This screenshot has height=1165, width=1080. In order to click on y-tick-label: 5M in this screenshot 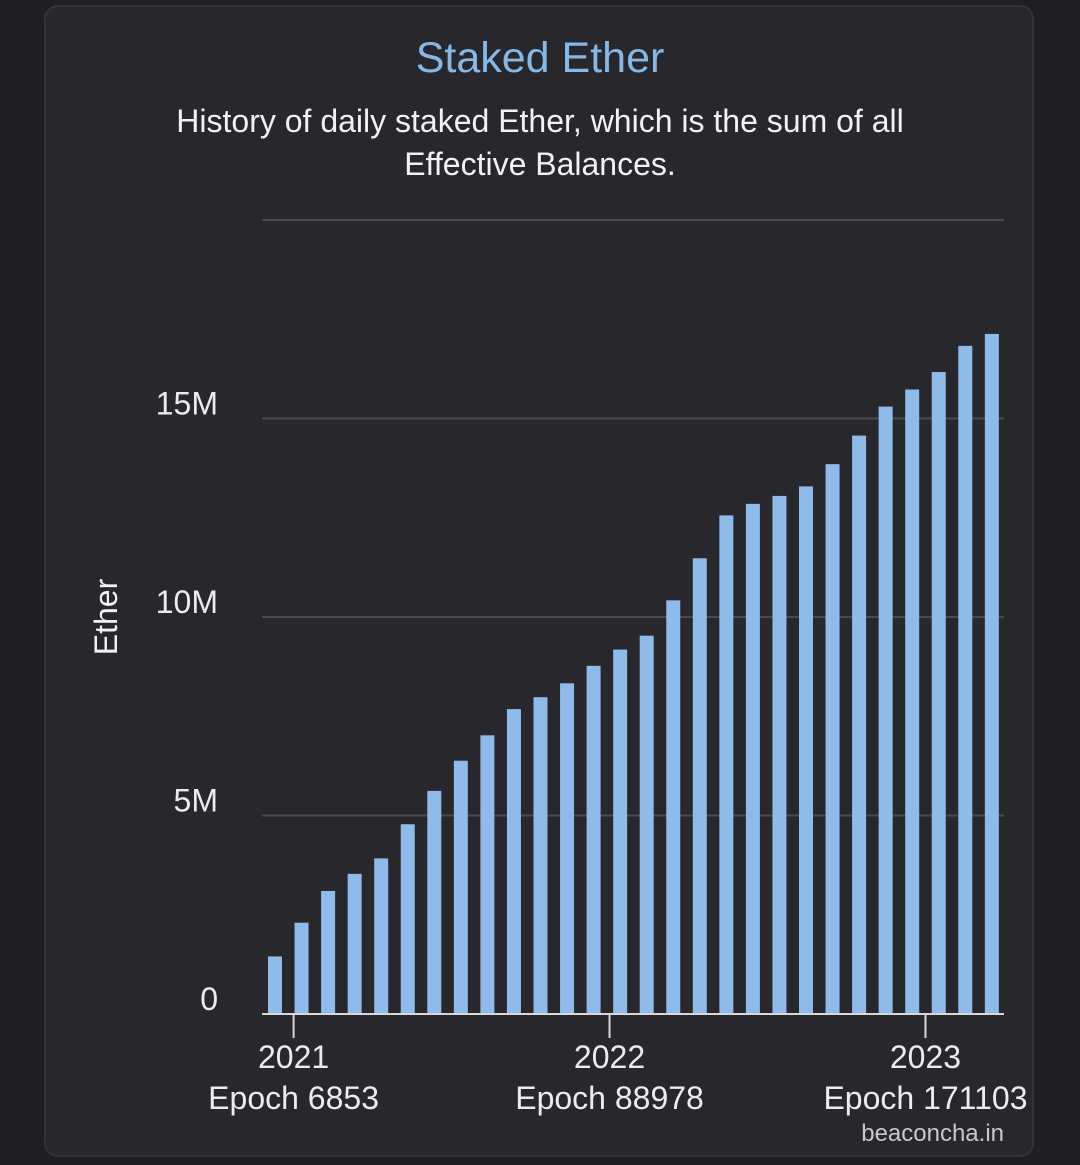, I will do `click(196, 801)`.